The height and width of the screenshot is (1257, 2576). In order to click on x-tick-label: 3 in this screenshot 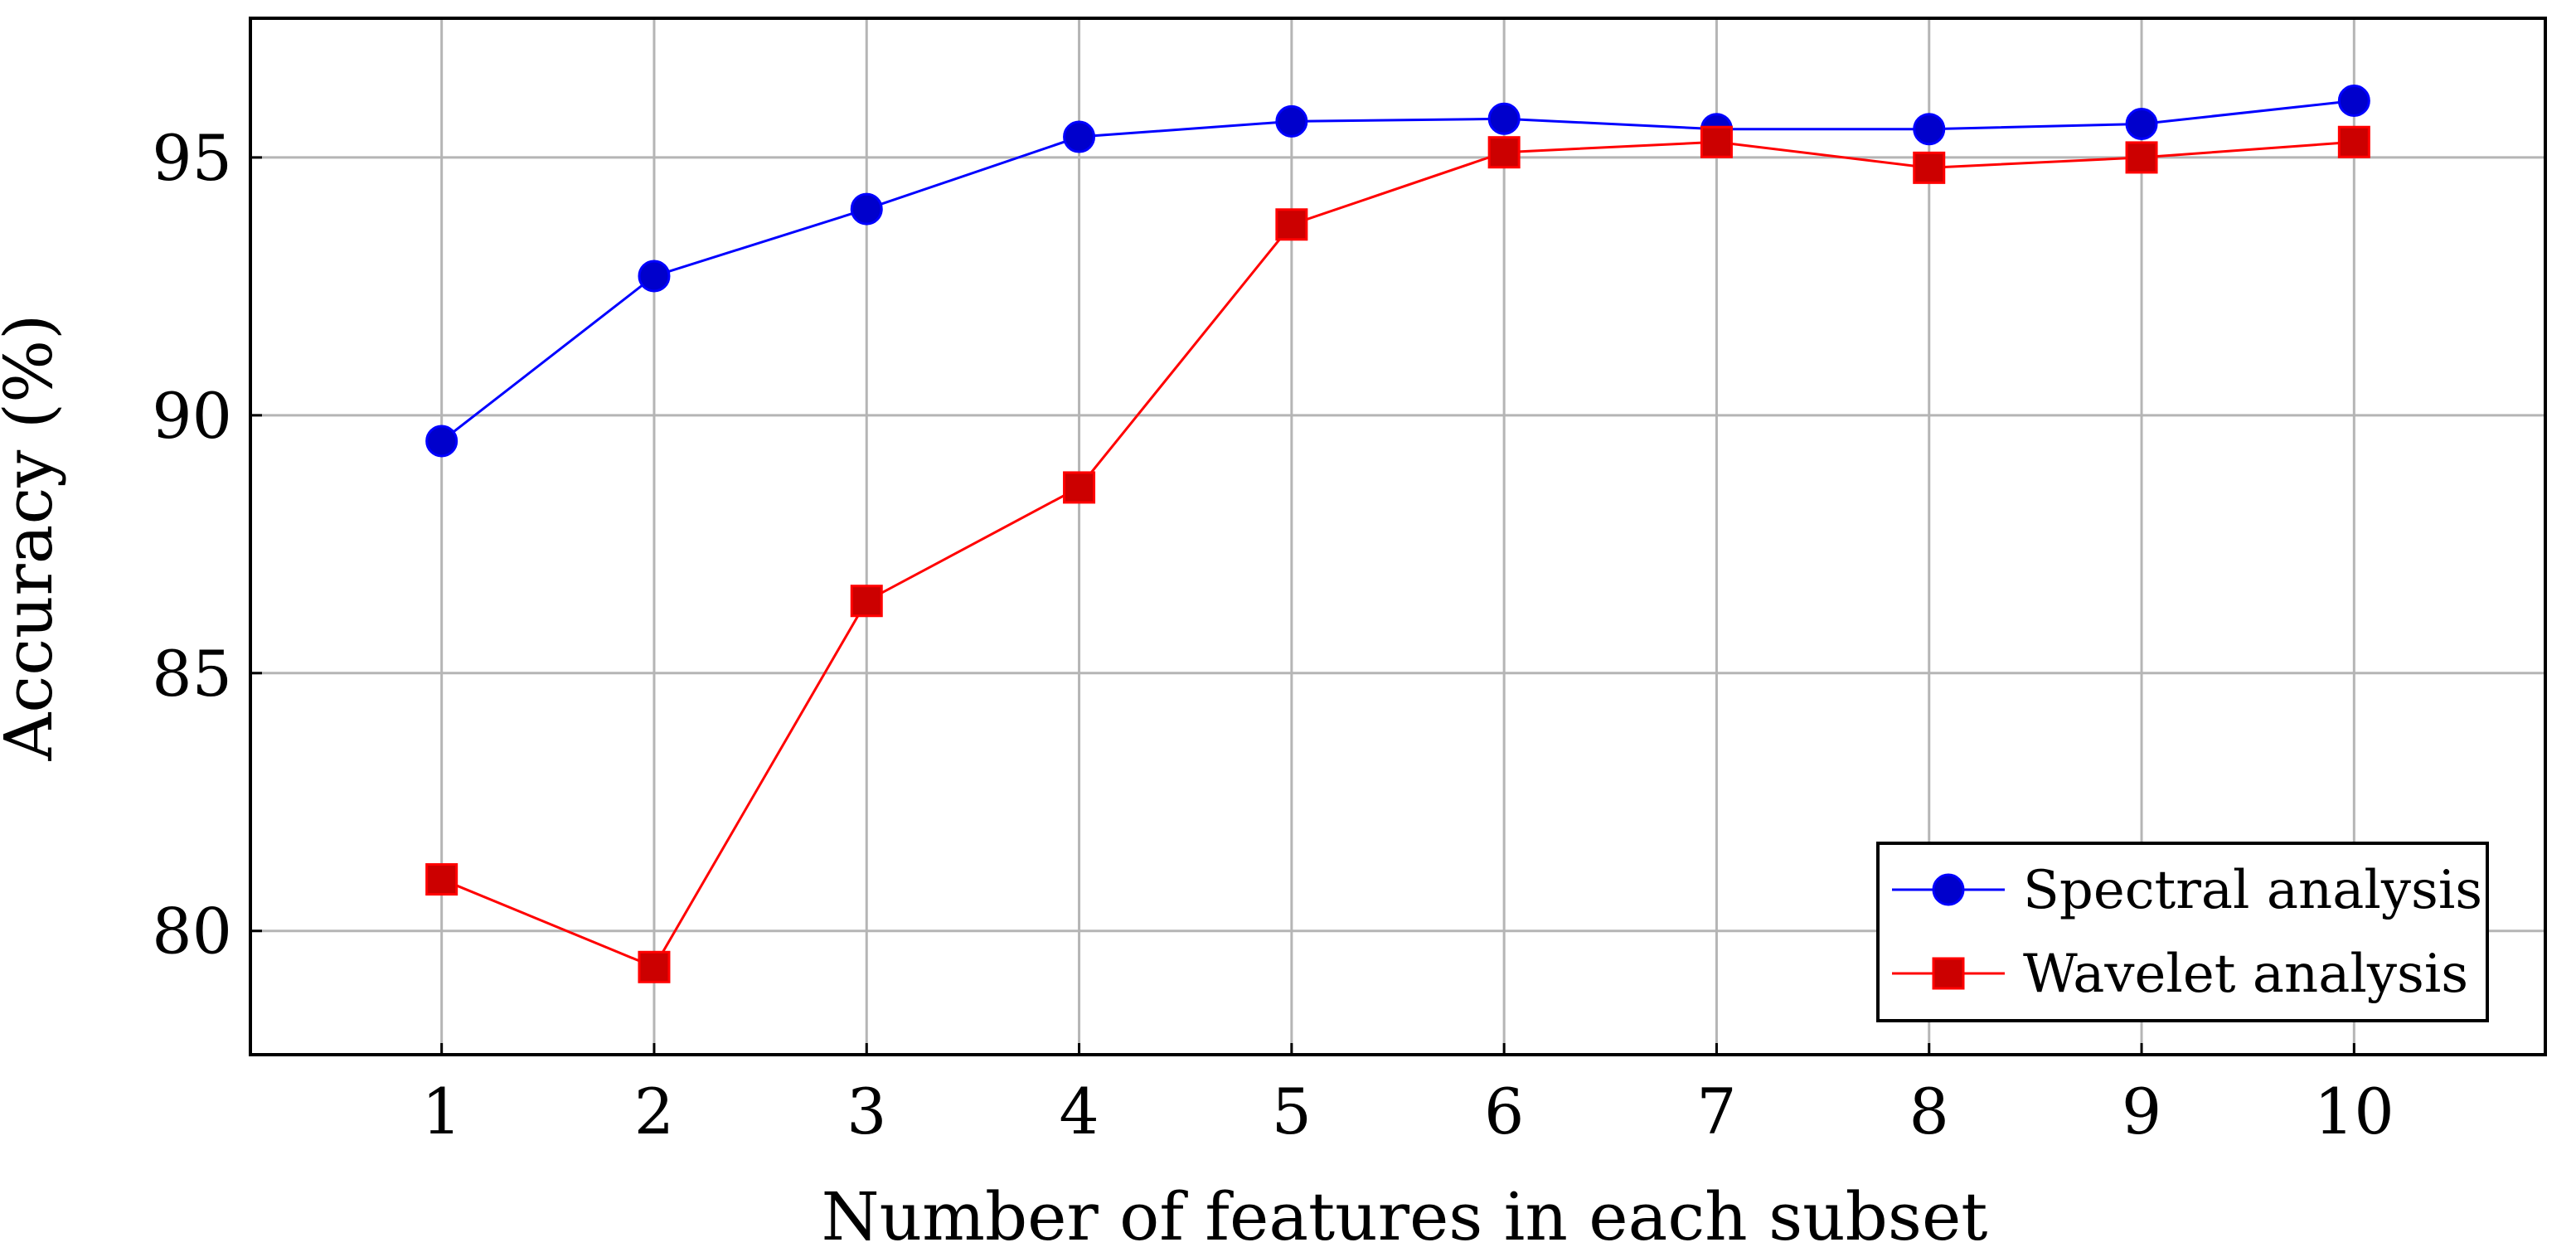, I will do `click(866, 1111)`.